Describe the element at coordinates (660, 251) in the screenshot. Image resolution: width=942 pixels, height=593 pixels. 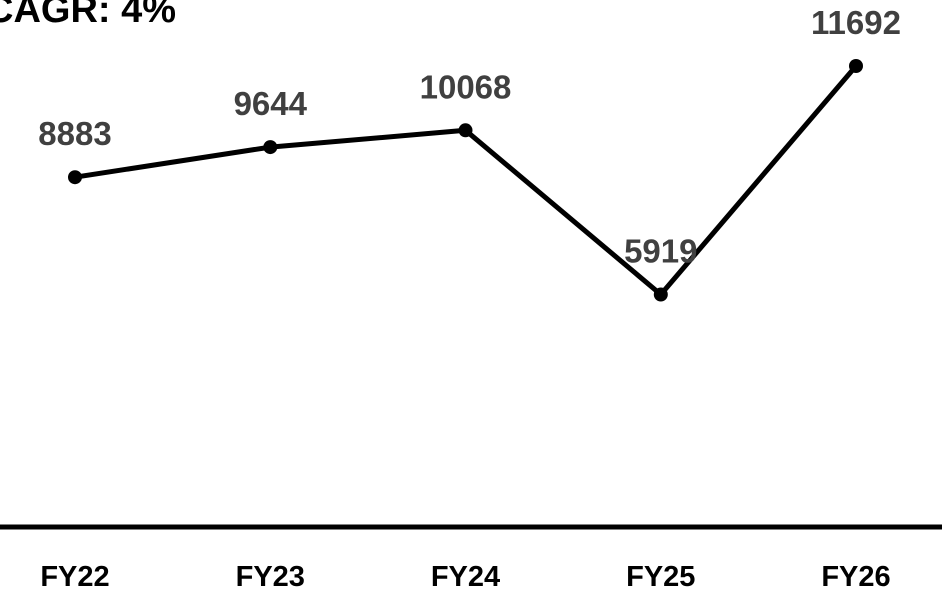
I see `data-label-fy25: 5919` at that location.